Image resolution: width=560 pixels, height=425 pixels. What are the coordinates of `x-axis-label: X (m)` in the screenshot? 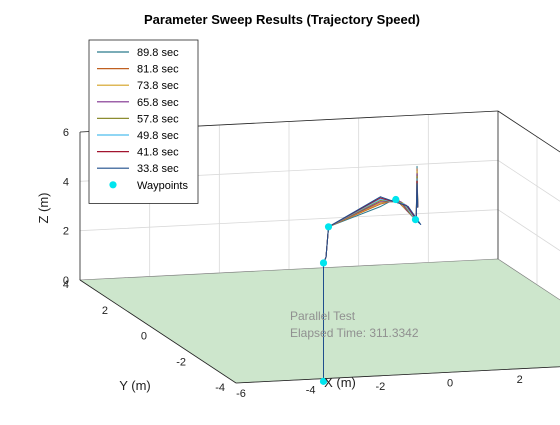 It's located at (340, 382).